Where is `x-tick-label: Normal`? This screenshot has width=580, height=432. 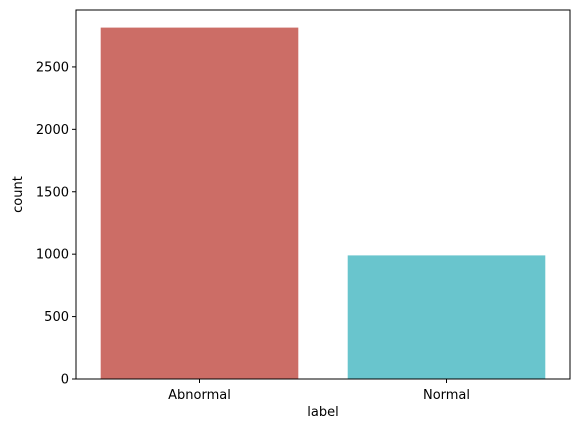 x-tick-label: Normal is located at coordinates (446, 395).